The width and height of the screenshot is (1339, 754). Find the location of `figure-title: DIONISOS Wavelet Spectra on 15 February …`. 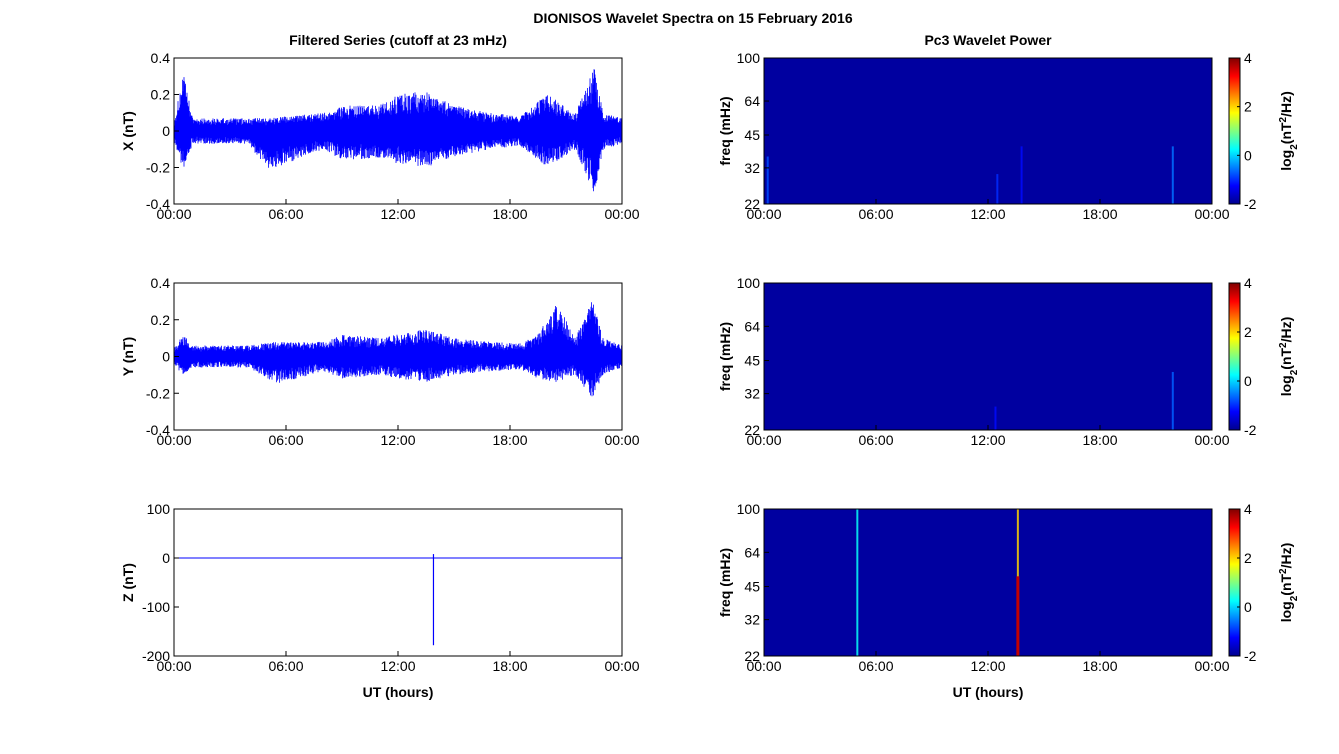

figure-title: DIONISOS Wavelet Spectra on 15 February … is located at coordinates (692, 18).